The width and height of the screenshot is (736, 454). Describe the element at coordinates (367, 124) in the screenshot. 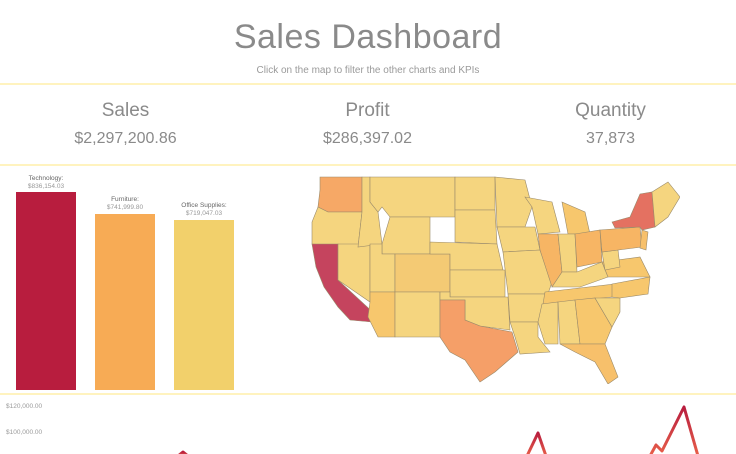

I see `kpi-profit: Profit $286,397.02` at that location.